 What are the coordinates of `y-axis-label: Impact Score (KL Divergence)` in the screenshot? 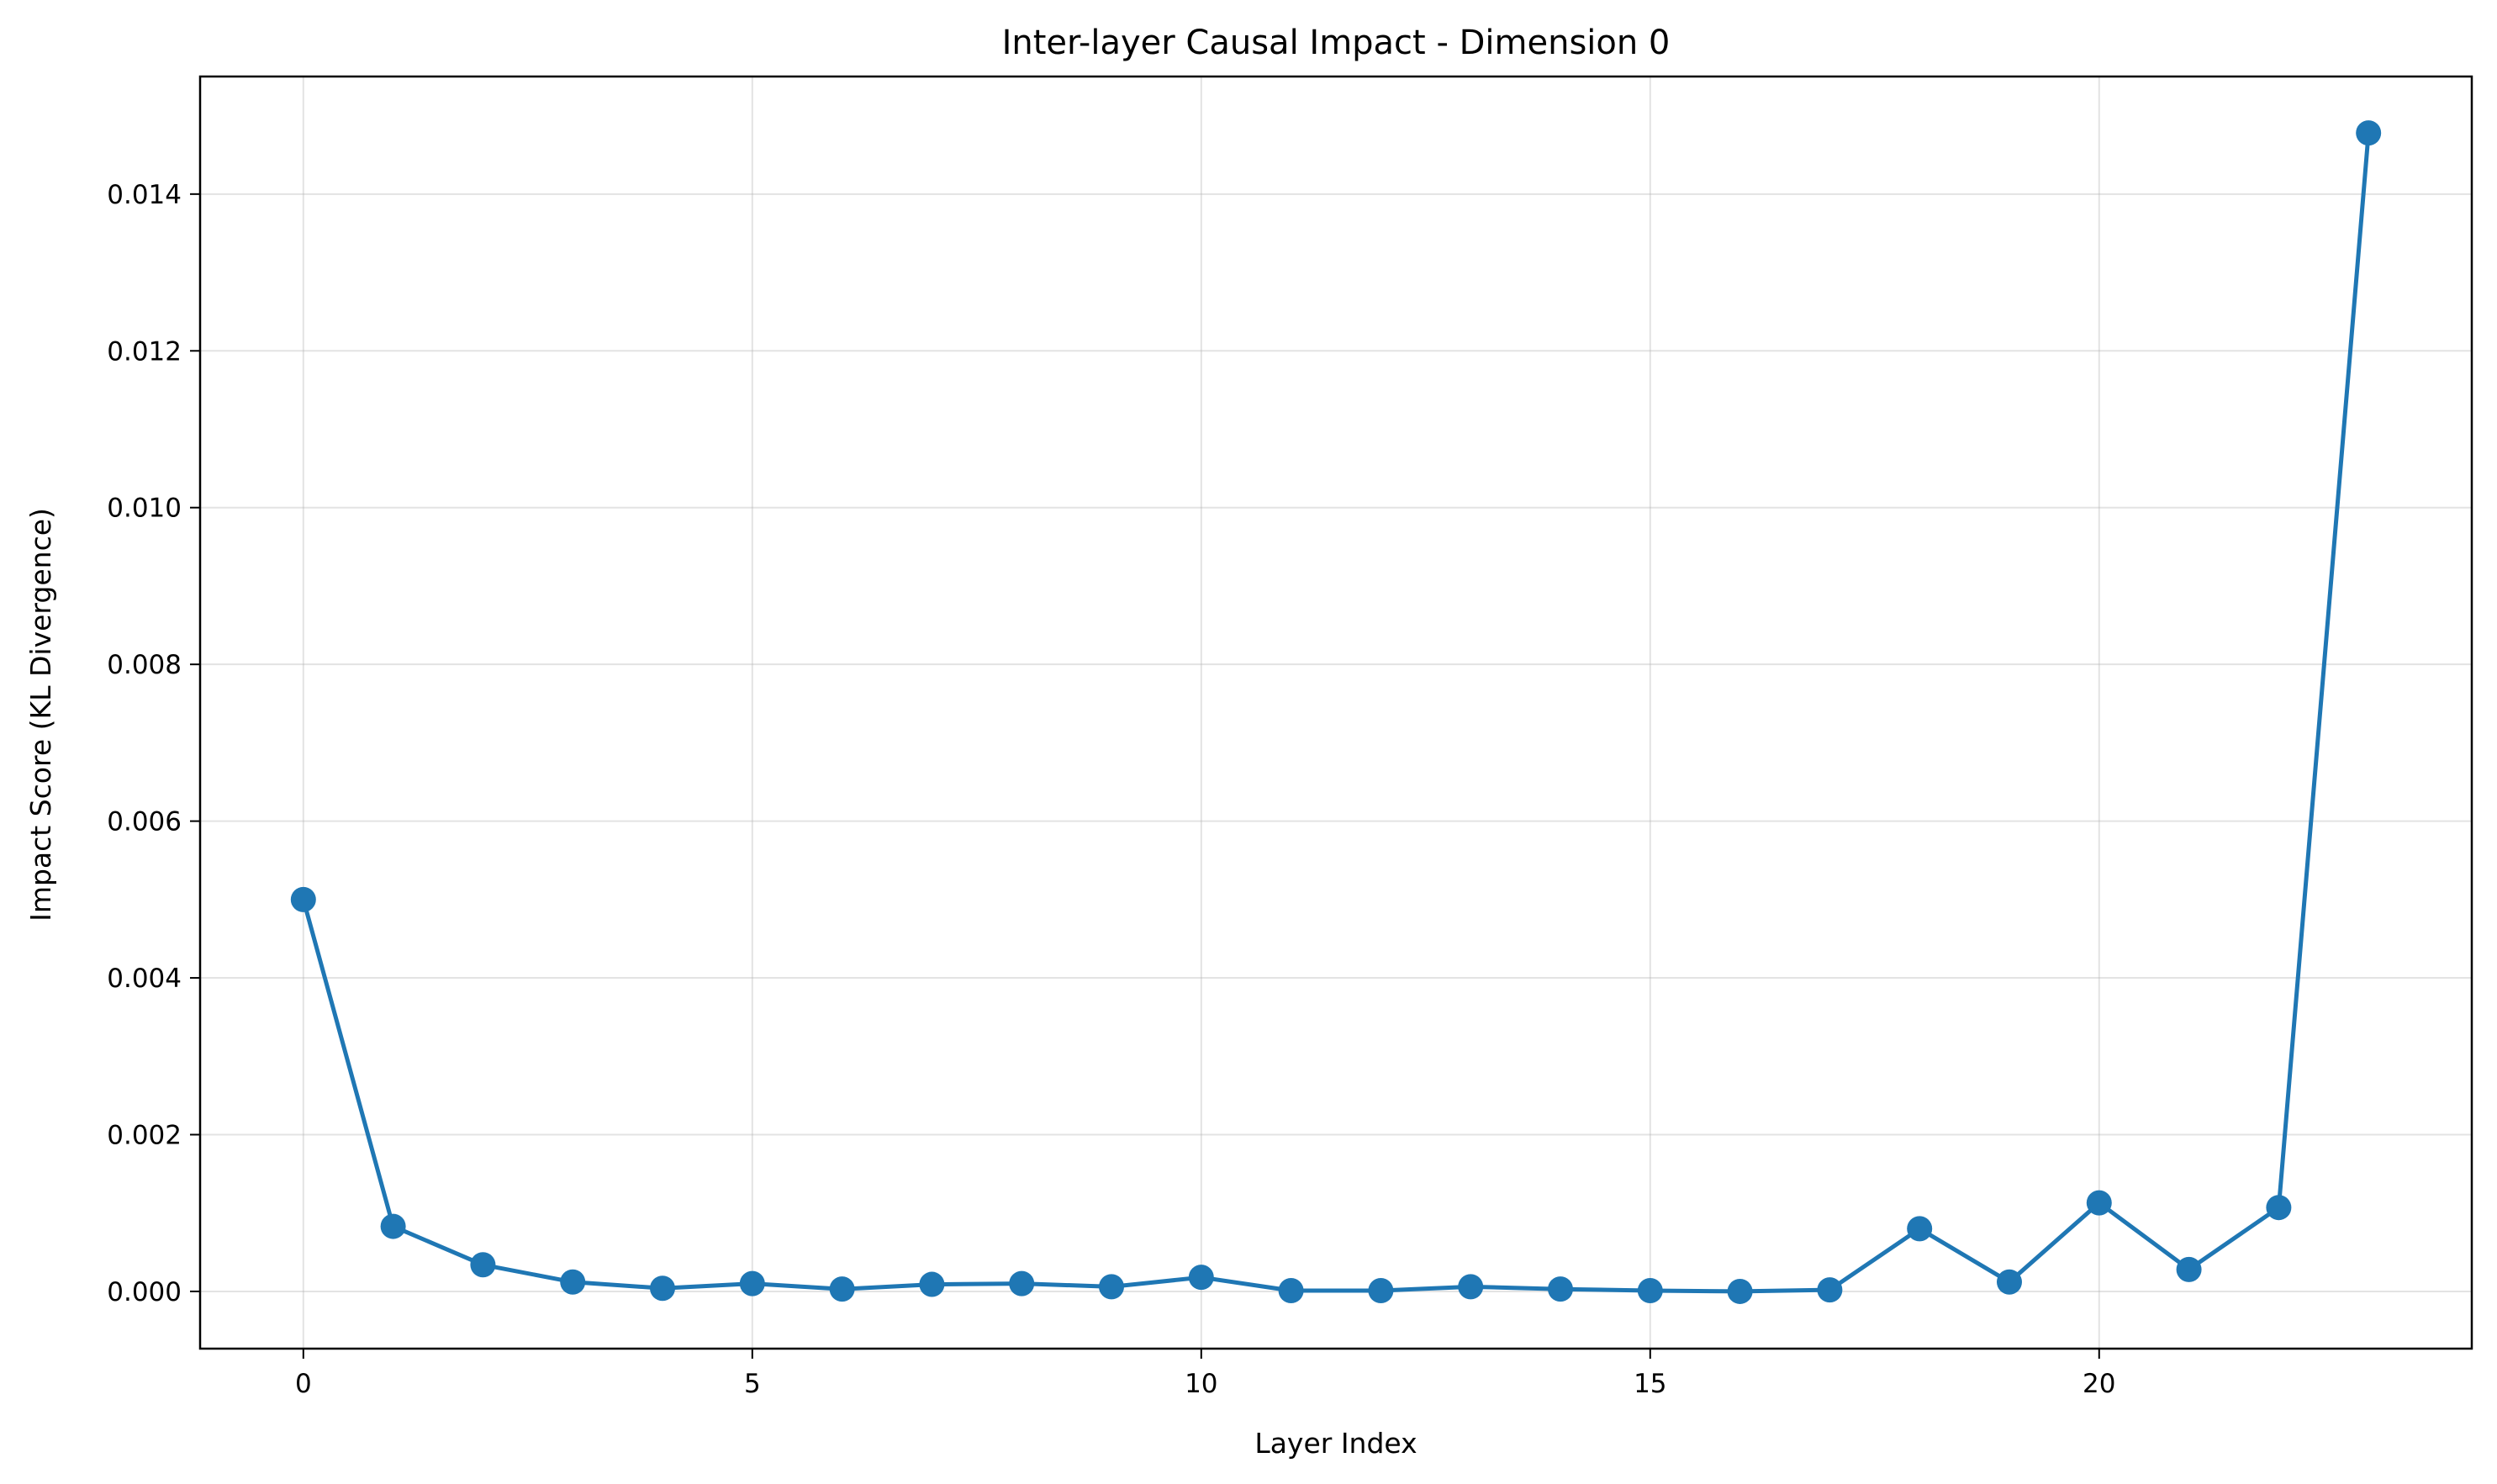 It's located at (40, 715).